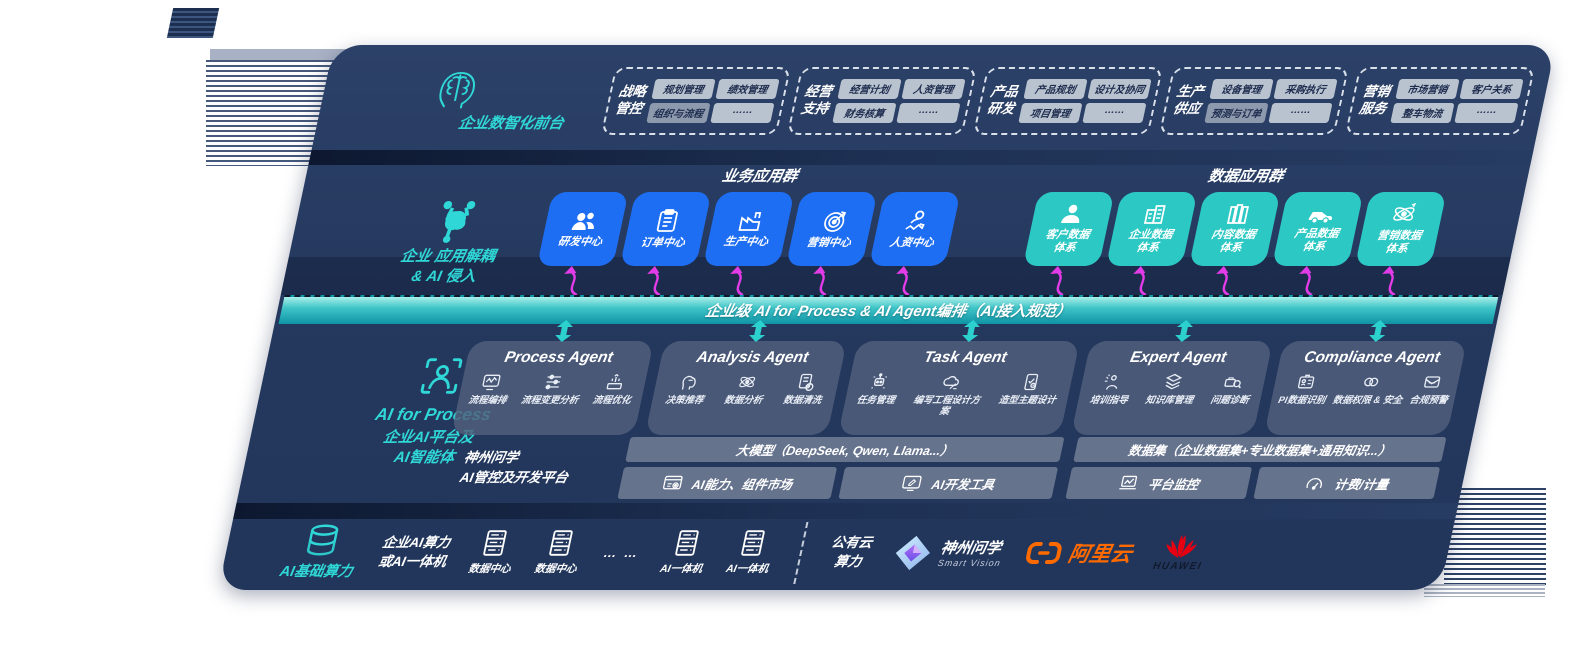 This screenshot has width=1572, height=647. I want to click on screen-pen-icon, so click(912, 483).